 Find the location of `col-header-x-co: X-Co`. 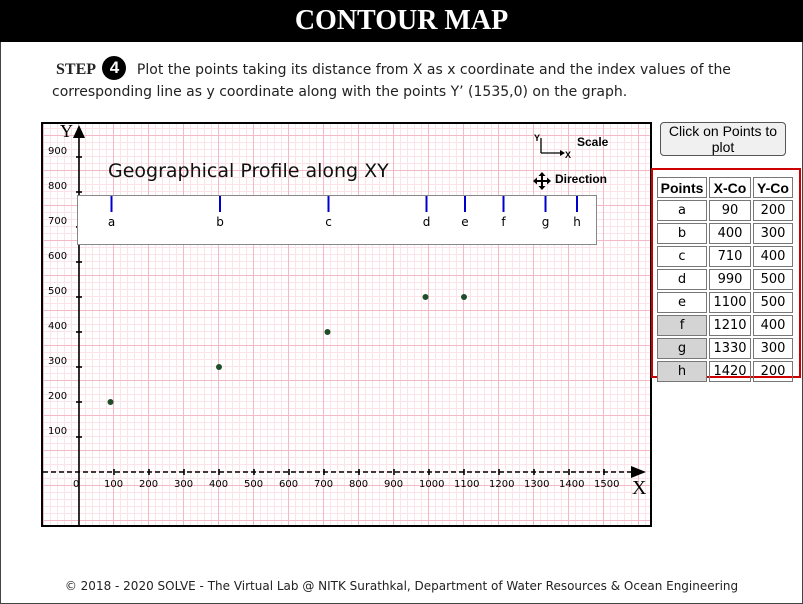

col-header-x-co: X-Co is located at coordinates (730, 187).